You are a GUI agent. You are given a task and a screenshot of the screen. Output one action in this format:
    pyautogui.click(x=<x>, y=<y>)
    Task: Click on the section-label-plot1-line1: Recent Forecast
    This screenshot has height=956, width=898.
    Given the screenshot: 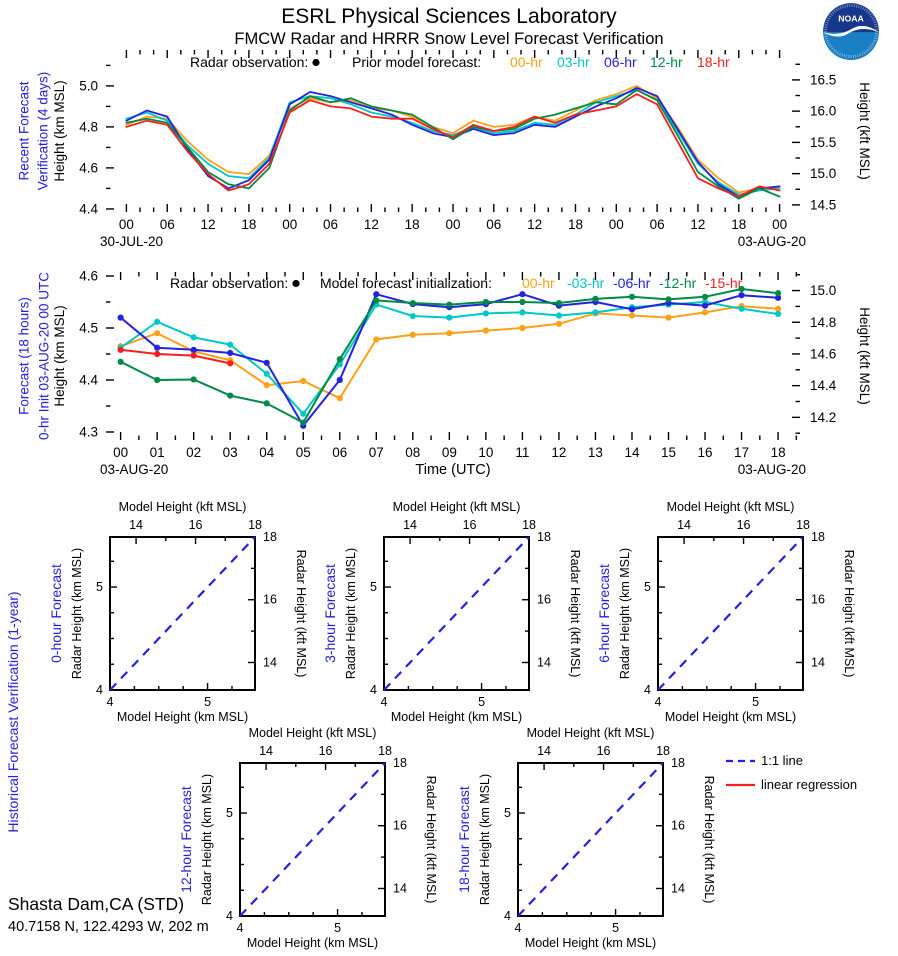 What is the action you would take?
    pyautogui.click(x=24, y=131)
    